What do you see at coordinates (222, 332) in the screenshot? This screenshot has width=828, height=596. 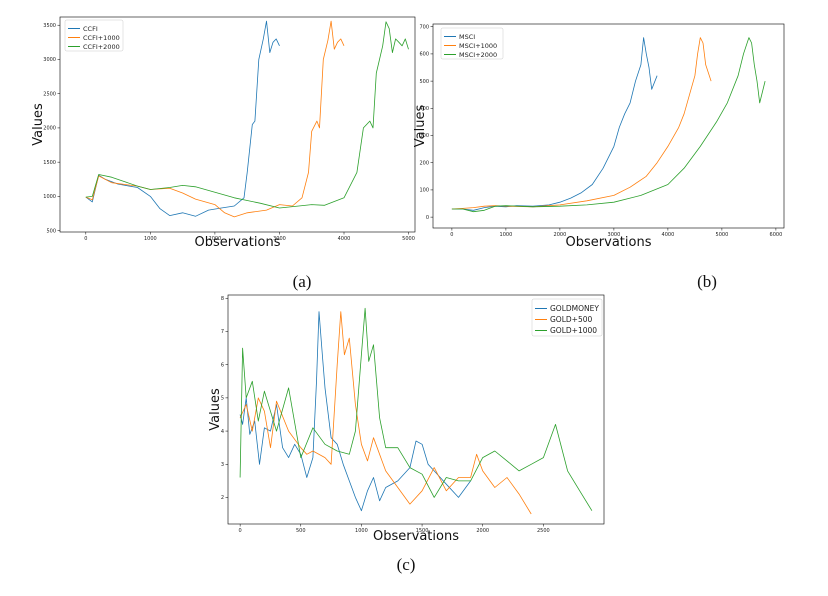 I see `y-tick-label-c: 7` at bounding box center [222, 332].